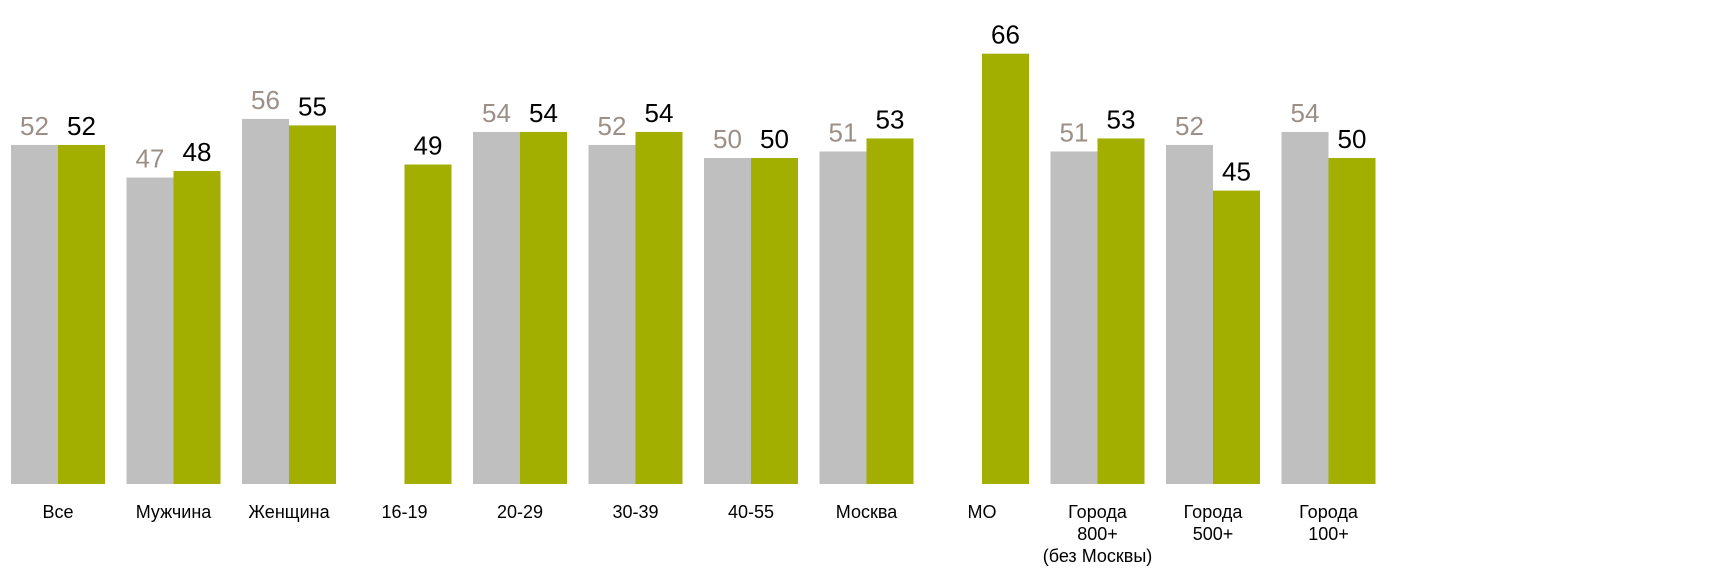 The image size is (1725, 579). Describe the element at coordinates (265, 100) in the screenshot. I see `value-label-gender-1-series-1: 56` at that location.